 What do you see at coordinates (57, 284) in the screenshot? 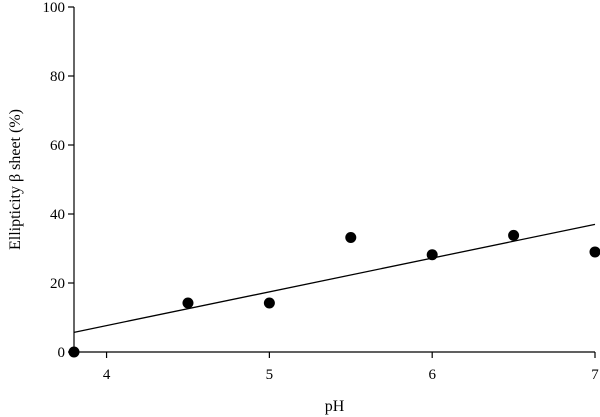
I see `y-tick-label: 20` at bounding box center [57, 284].